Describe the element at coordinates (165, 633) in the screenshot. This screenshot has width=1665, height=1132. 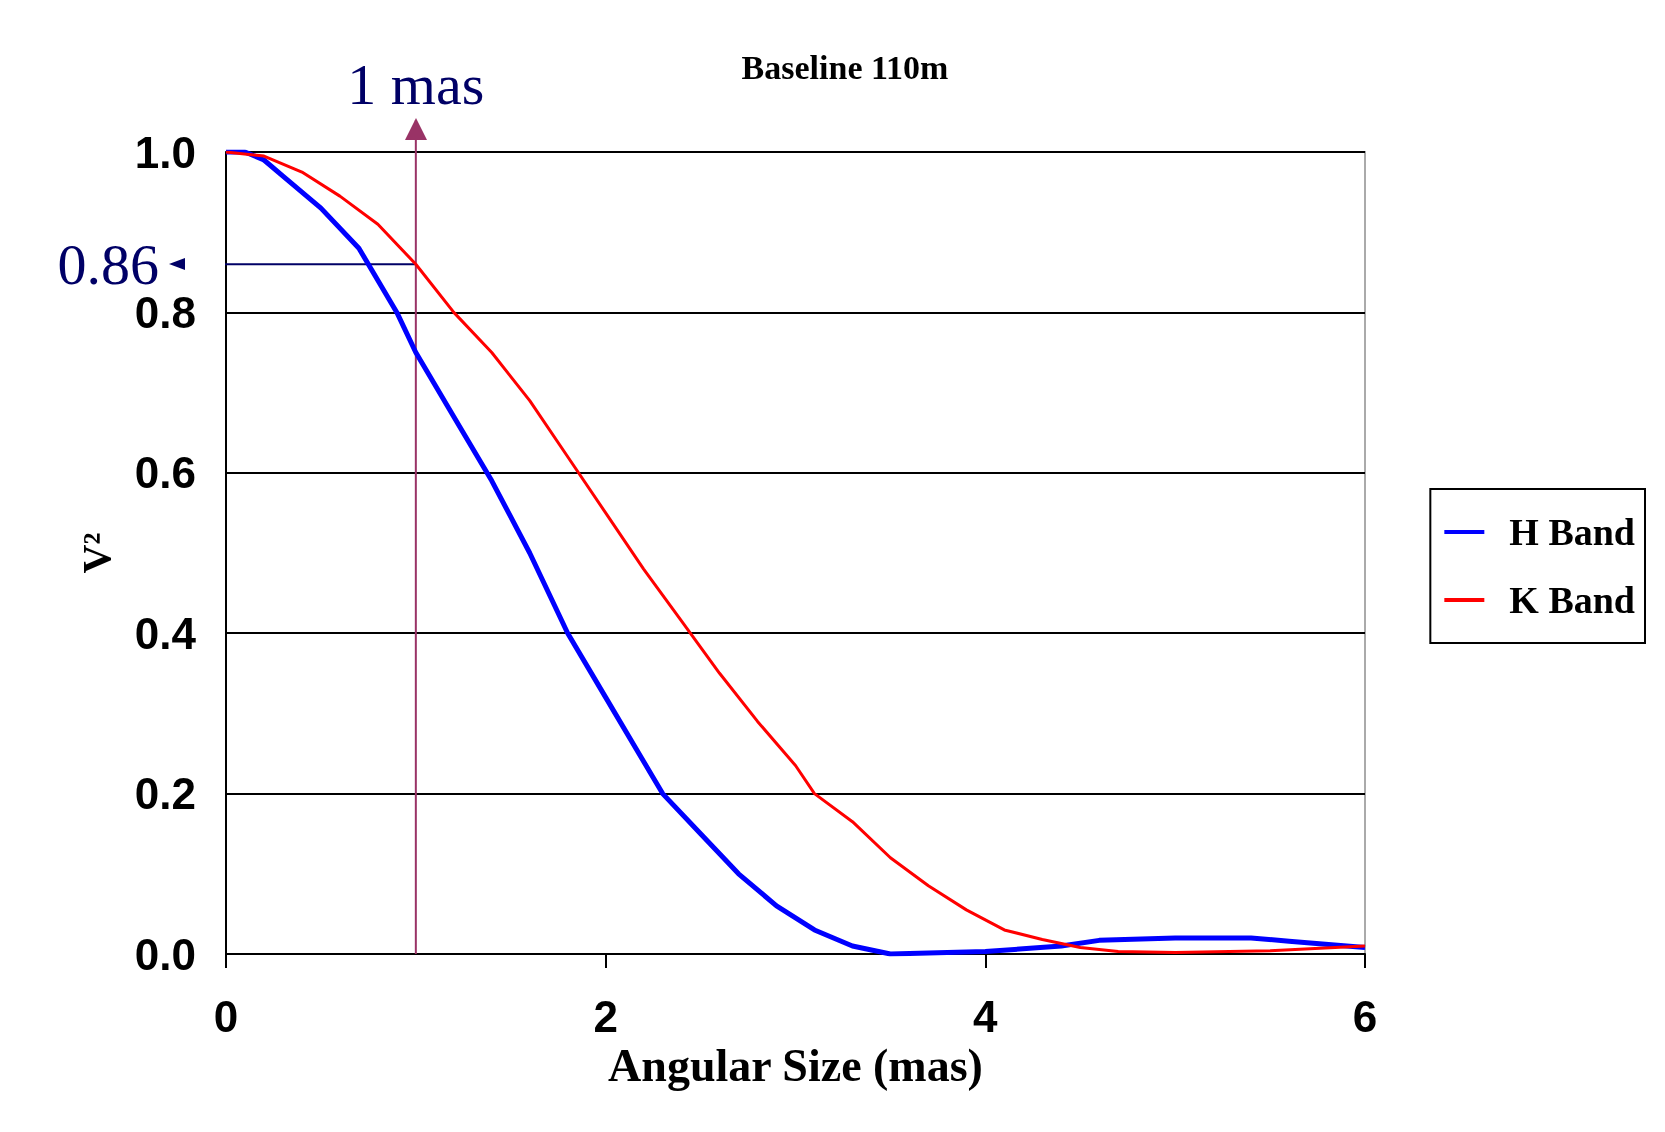
I see `y-tick-label: 0.4` at that location.